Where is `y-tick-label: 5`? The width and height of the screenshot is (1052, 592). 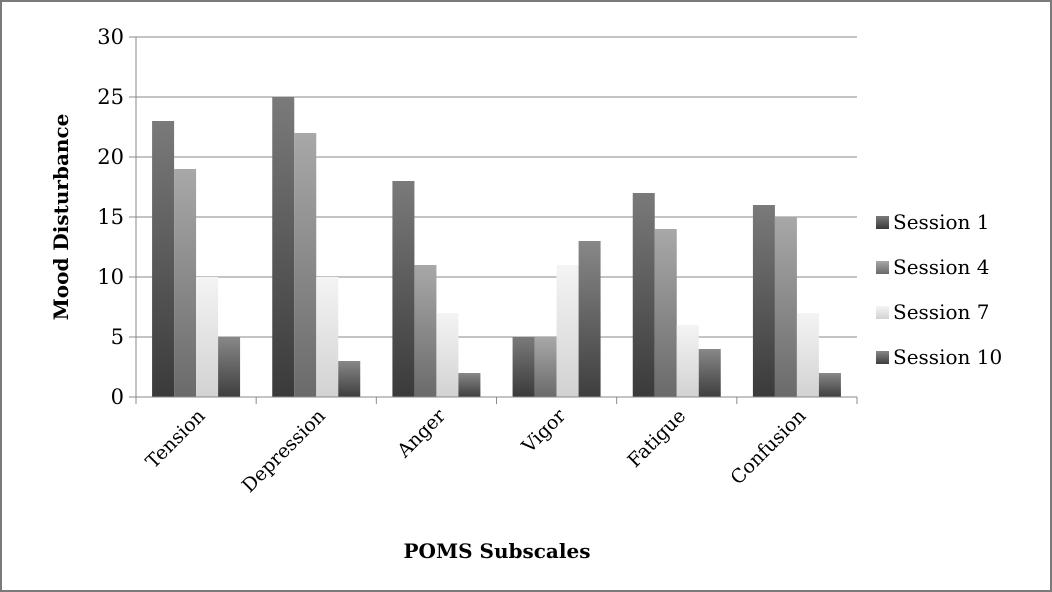 y-tick-label: 5 is located at coordinates (117, 337).